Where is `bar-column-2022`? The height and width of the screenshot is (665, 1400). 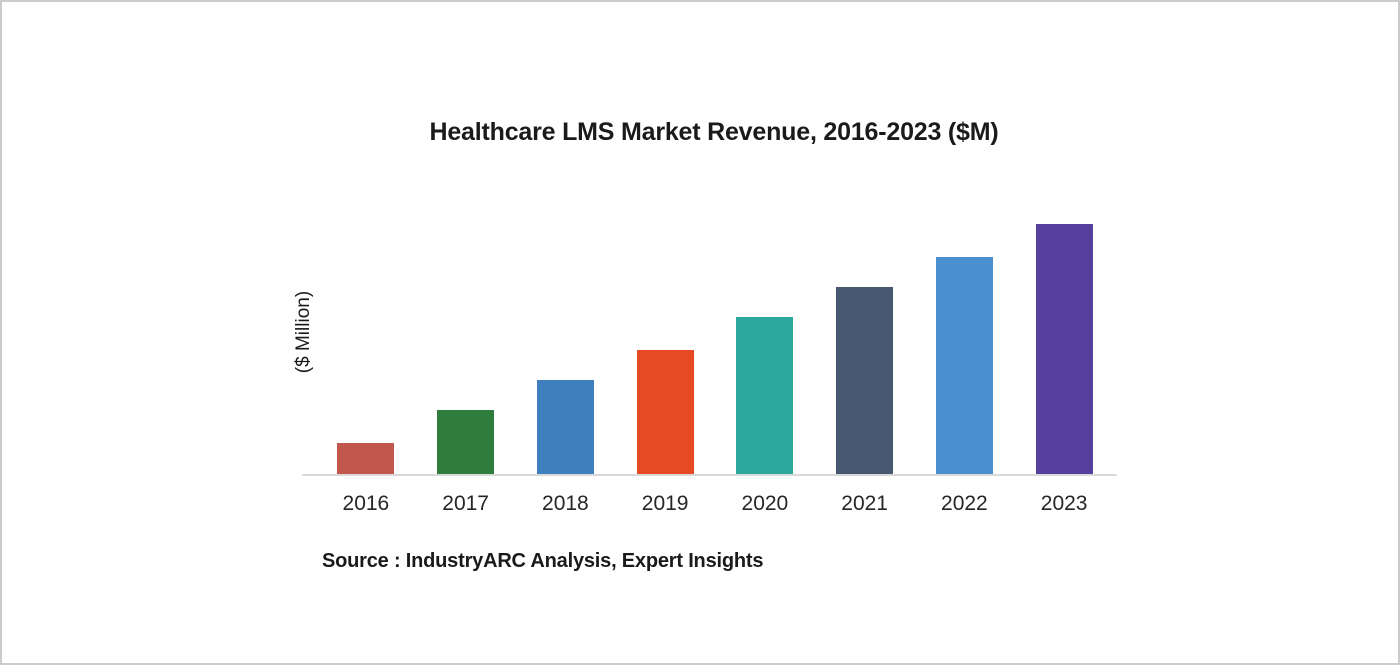
bar-column-2022 is located at coordinates (965, 349).